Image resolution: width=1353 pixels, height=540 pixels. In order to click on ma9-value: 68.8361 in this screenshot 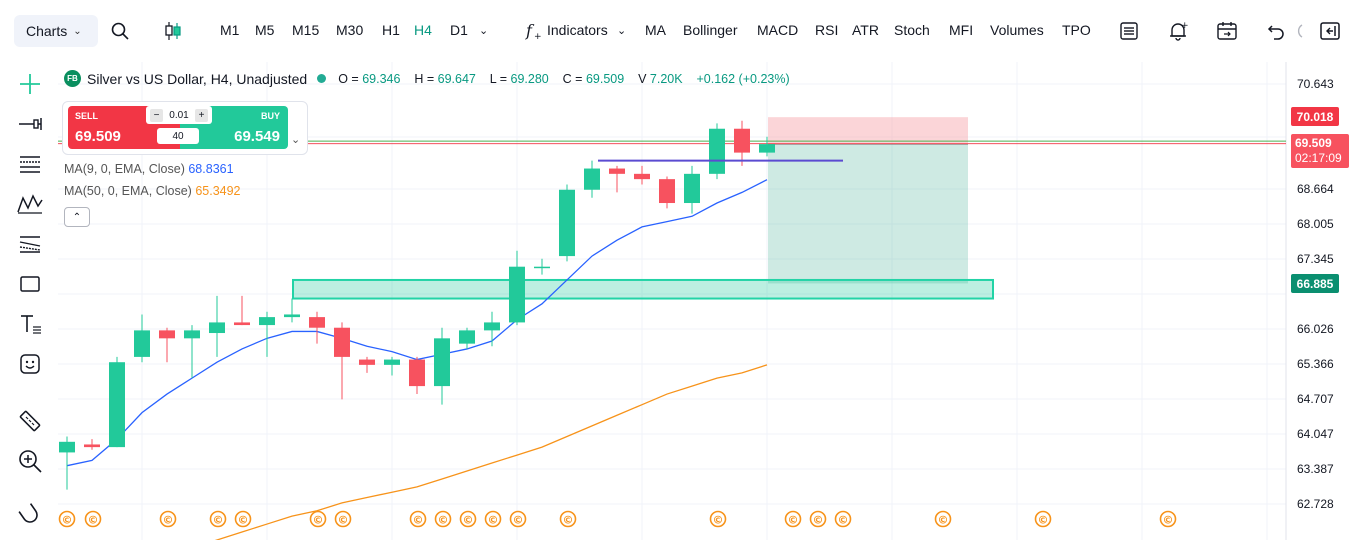, I will do `click(211, 169)`.